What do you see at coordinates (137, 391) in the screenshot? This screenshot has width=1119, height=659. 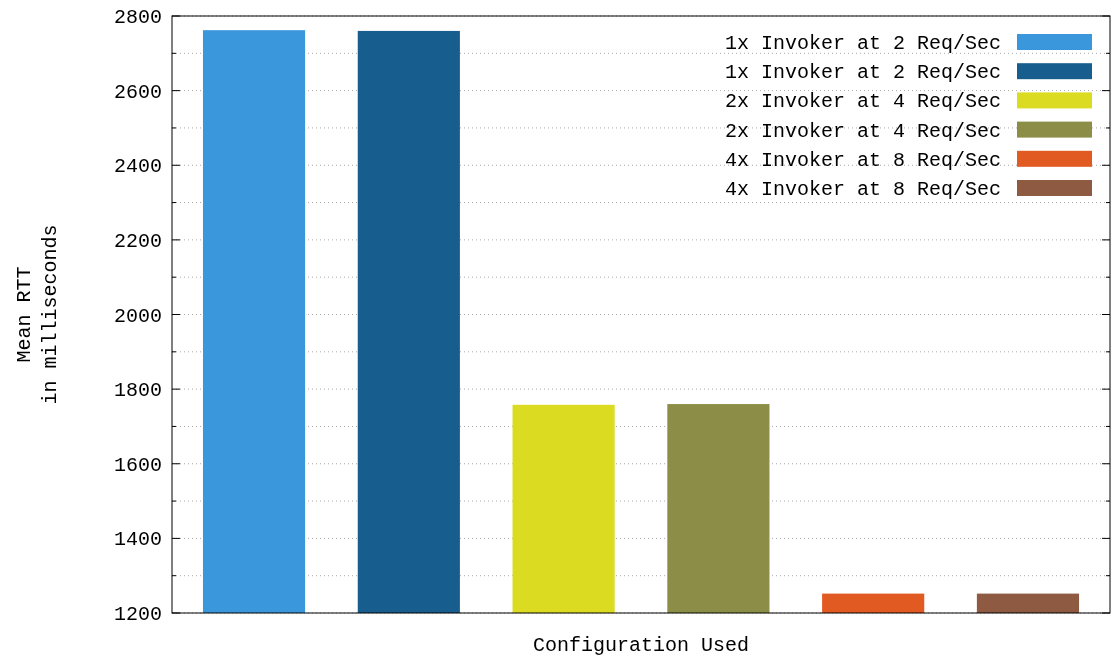 I see `y-tick-label: 1800` at bounding box center [137, 391].